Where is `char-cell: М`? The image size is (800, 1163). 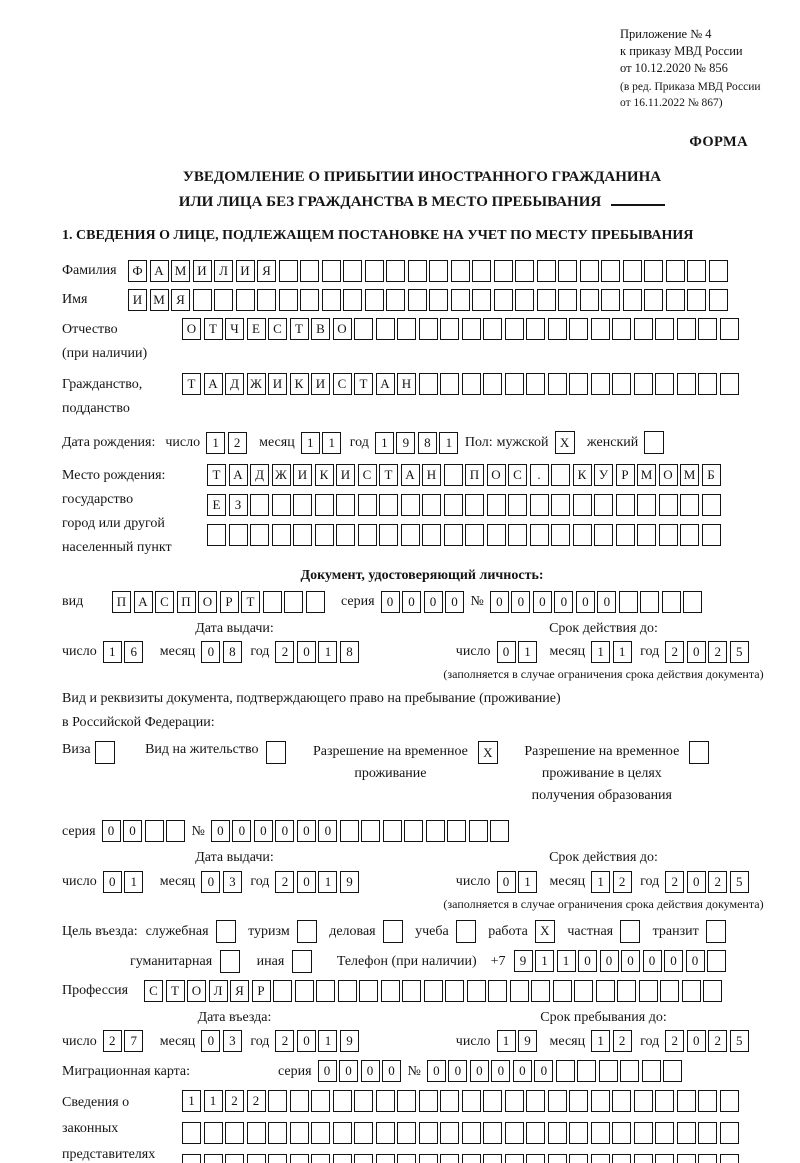 char-cell: М is located at coordinates (646, 475).